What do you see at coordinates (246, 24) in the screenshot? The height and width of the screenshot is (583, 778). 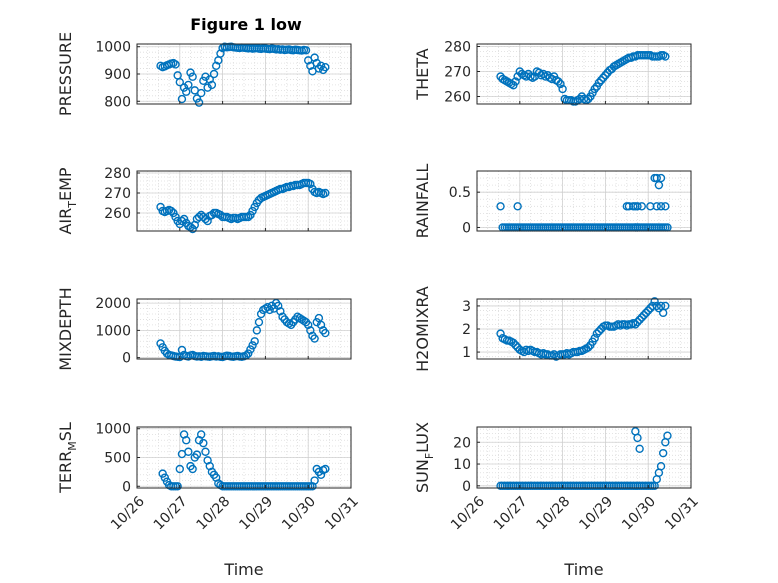 I see `figure-title: Figure 1 low` at bounding box center [246, 24].